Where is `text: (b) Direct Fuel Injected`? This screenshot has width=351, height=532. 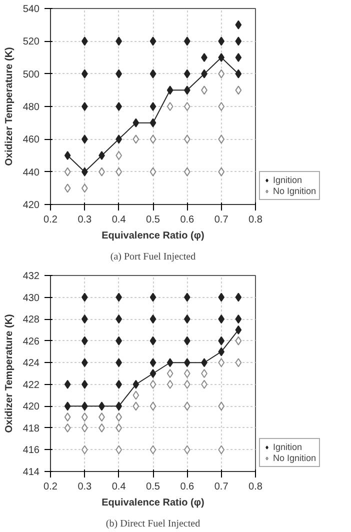 text: (b) Direct Fuel Injected is located at coordinates (153, 524).